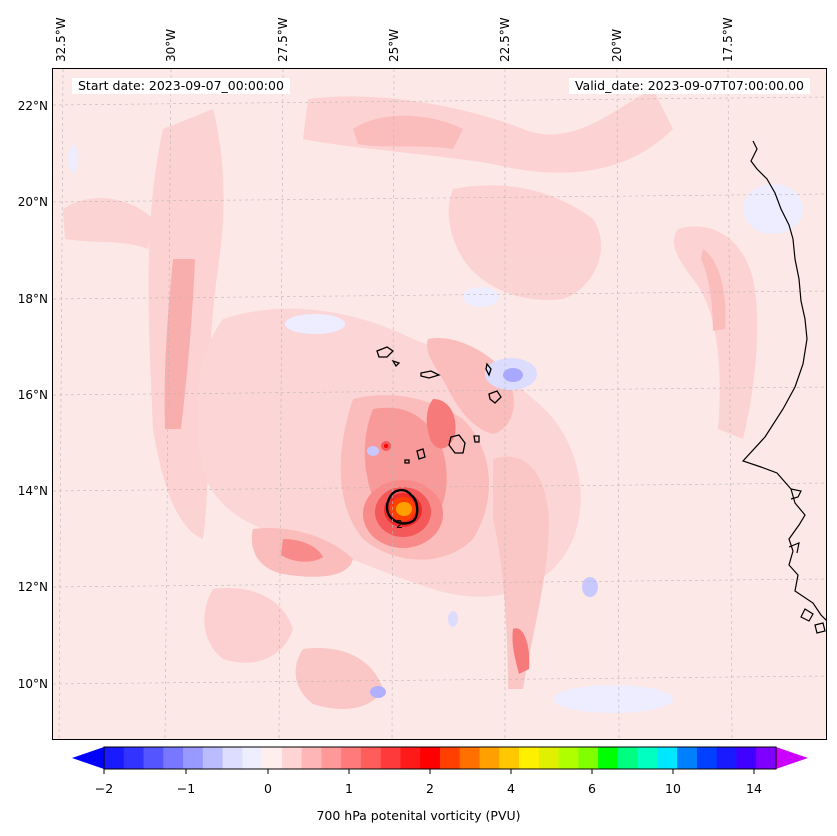 This screenshot has width=837, height=836. What do you see at coordinates (505, 39) in the screenshot?
I see `lon-label-22-5w: 22.5°W` at bounding box center [505, 39].